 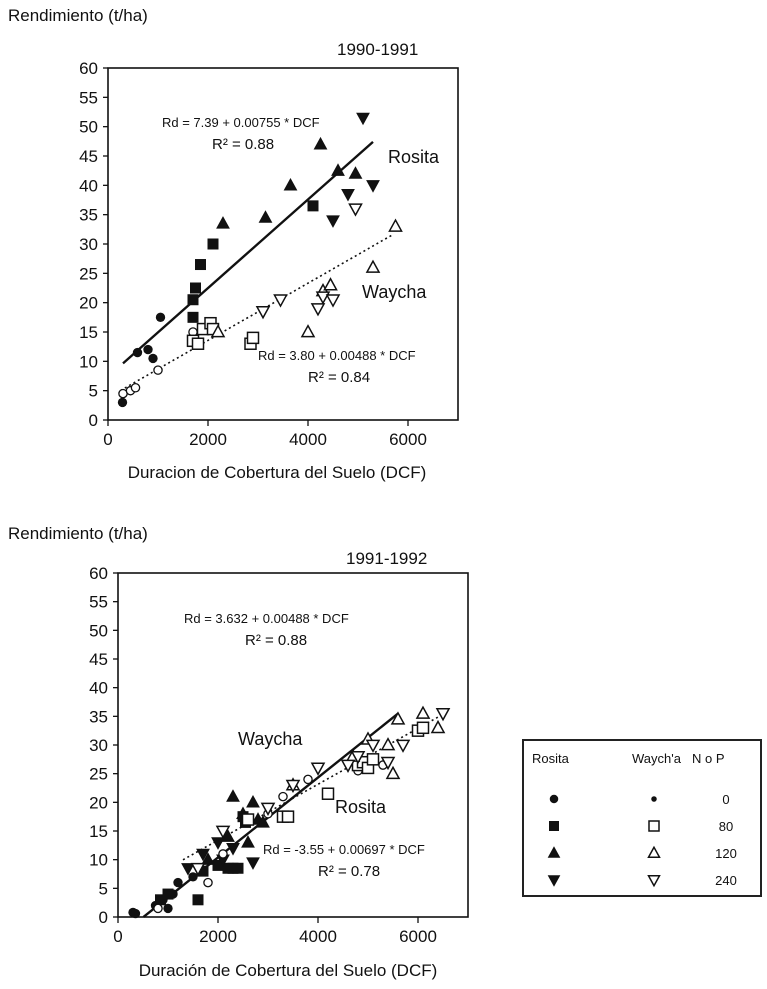 I want to click on x-axis-label: Duración de Cobertura del Suelo (DCF), so click(x=288, y=970).